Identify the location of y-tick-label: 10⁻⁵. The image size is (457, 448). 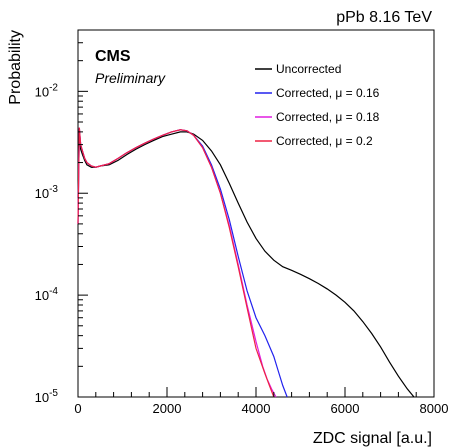
(47, 396).